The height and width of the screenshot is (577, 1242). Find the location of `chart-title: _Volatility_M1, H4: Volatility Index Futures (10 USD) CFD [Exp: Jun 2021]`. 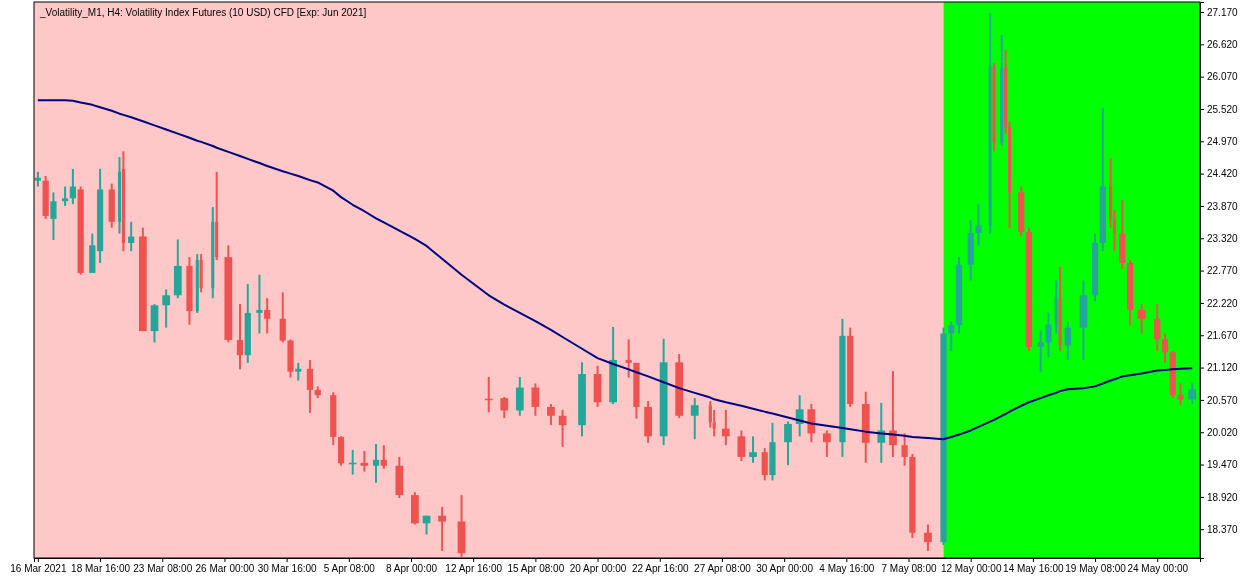

chart-title: _Volatility_M1, H4: Volatility Index Futures (10 USD) CFD [Exp: Jun 2021] is located at coordinates (203, 12).